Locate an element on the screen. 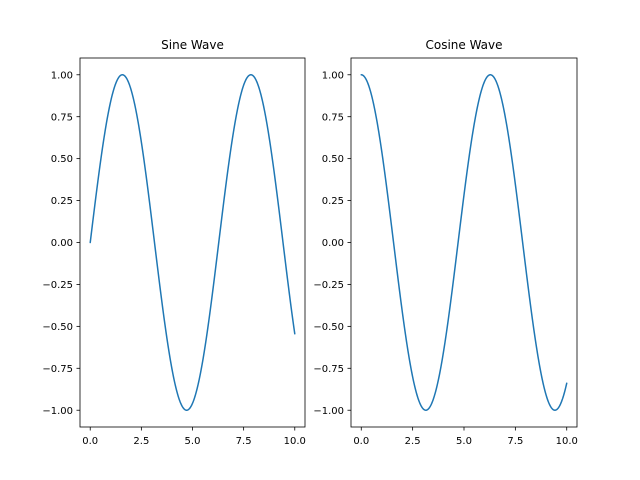 This screenshot has width=640, height=480. chart-title: Cosine Wave is located at coordinates (463, 45).